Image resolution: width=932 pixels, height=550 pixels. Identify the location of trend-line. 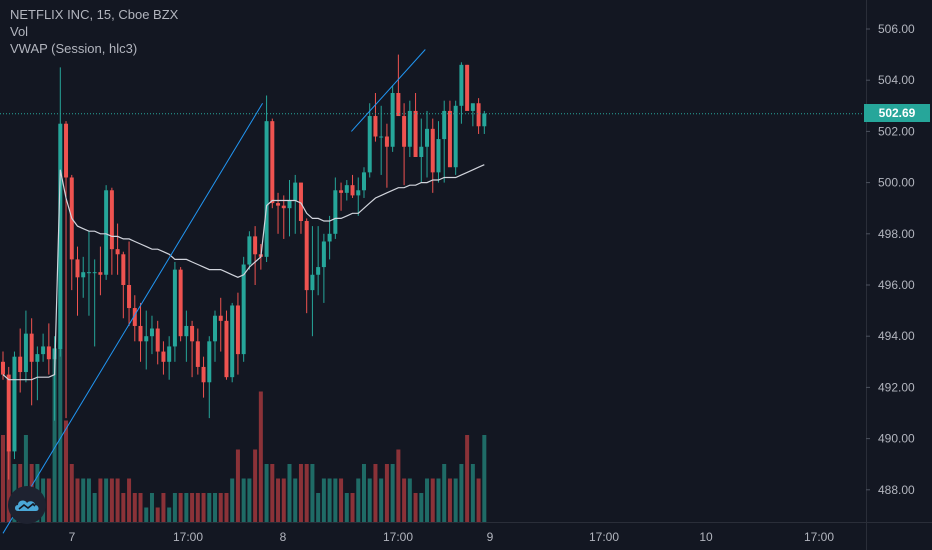
(388, 90).